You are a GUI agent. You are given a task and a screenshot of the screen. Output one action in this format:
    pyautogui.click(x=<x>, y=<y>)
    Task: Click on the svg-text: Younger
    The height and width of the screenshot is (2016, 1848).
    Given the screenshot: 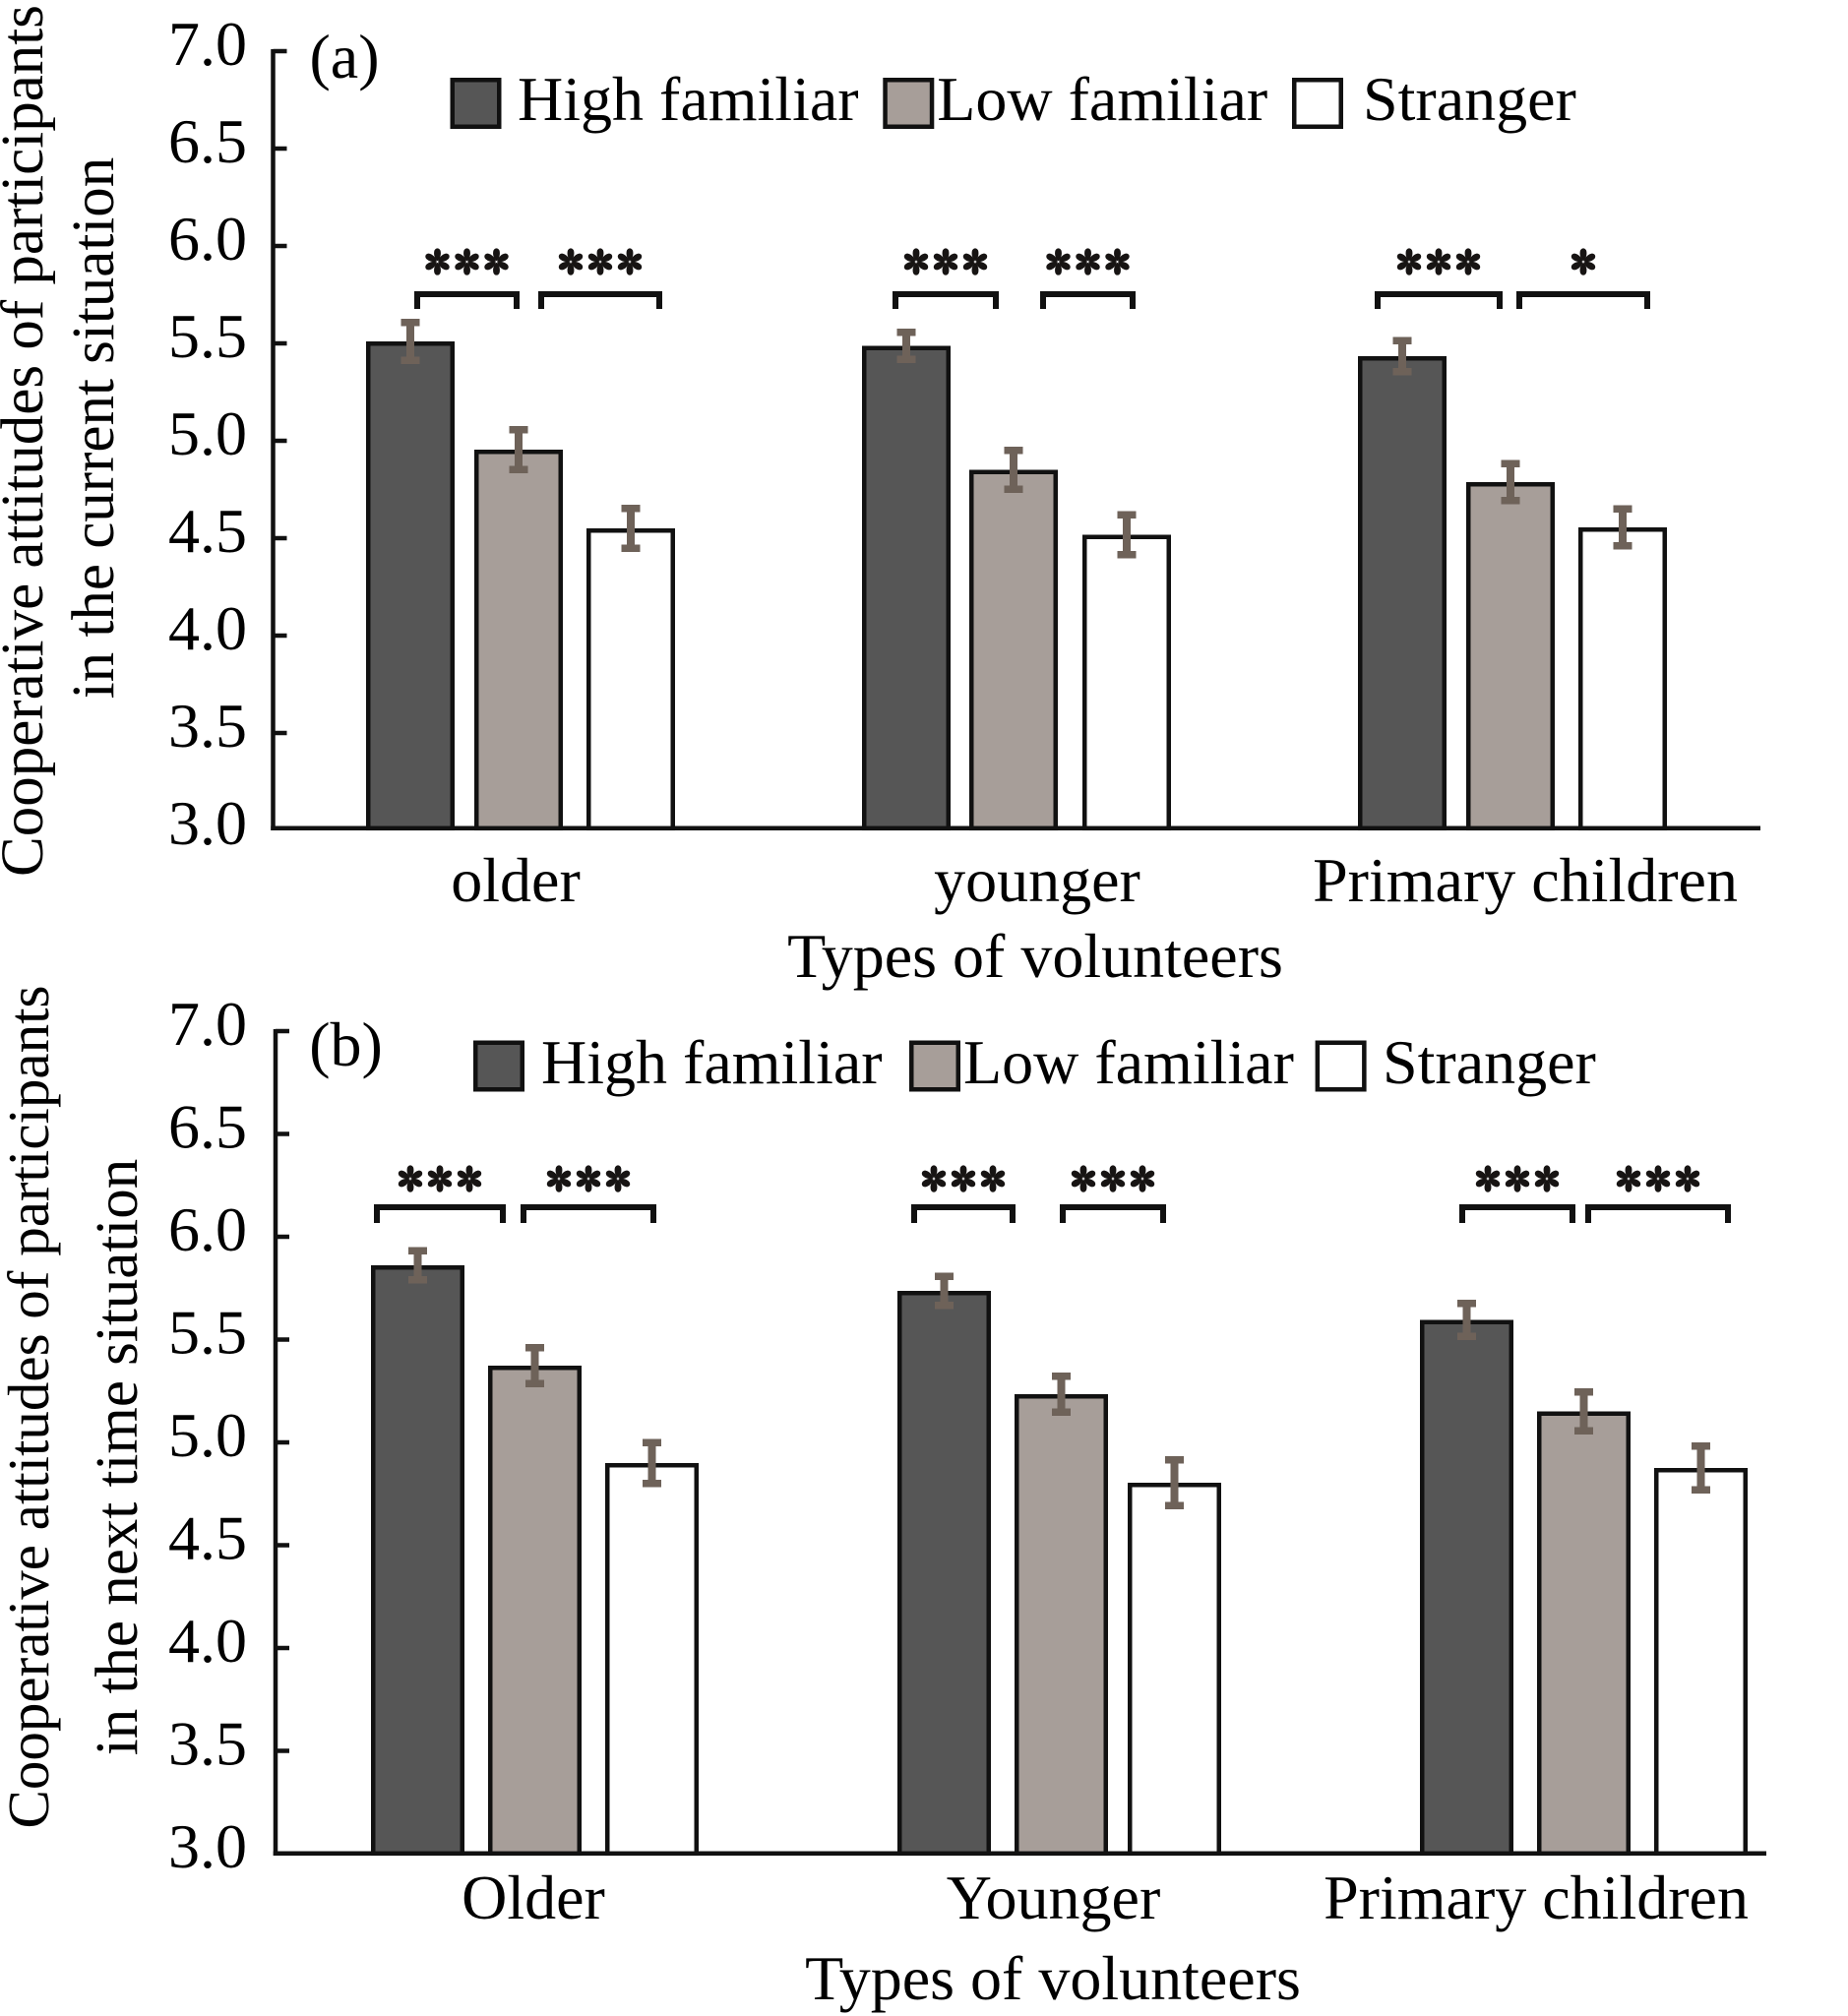 What is the action you would take?
    pyautogui.click(x=1054, y=1897)
    